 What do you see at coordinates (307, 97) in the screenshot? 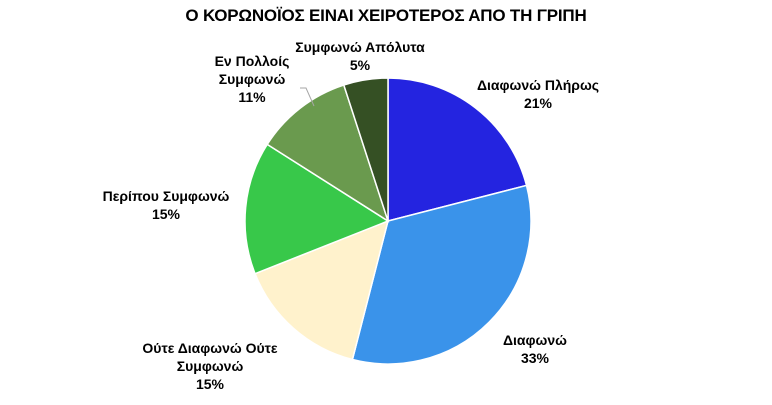
I see `leader-line` at bounding box center [307, 97].